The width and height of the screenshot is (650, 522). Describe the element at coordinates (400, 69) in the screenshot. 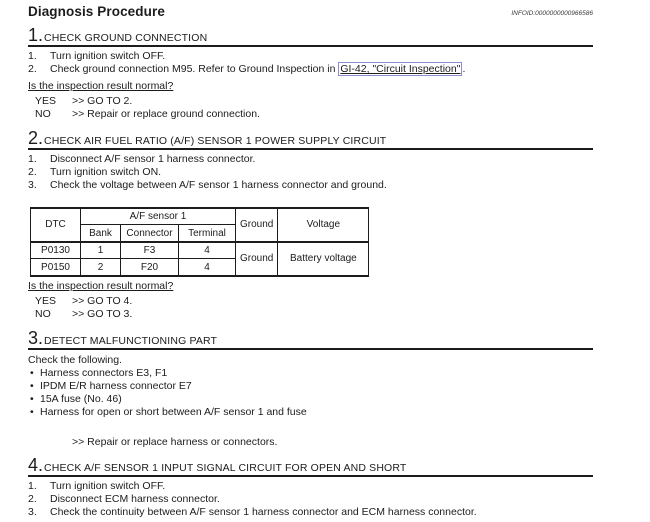

I see `gi-42-circuit-inspection-link: GI-42, "Circuit Inspection"` at that location.